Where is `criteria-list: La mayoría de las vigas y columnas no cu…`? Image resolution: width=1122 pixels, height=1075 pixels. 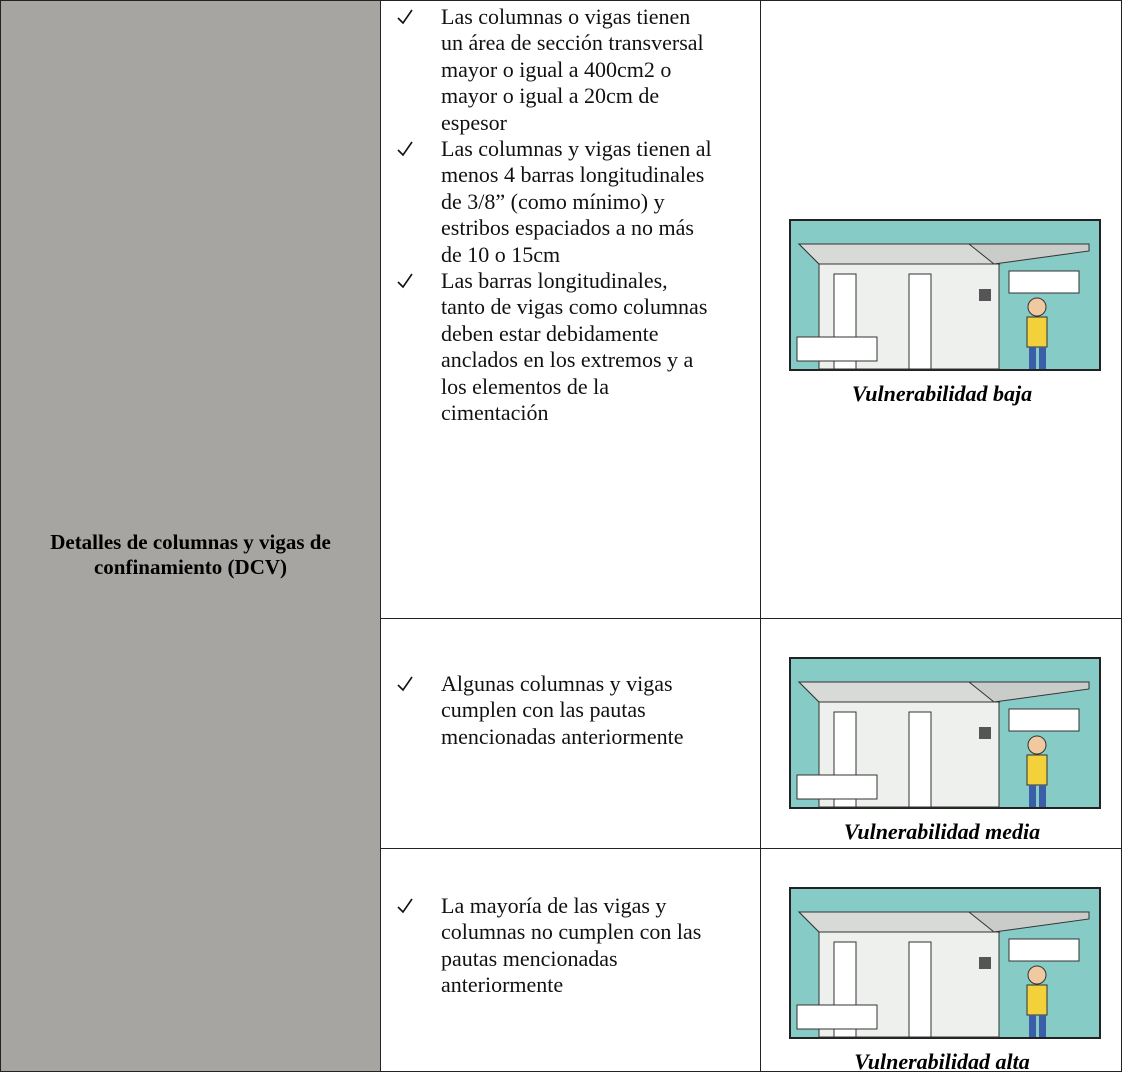 criteria-list: La mayoría de las vigas y columnas no cu… is located at coordinates (555, 946).